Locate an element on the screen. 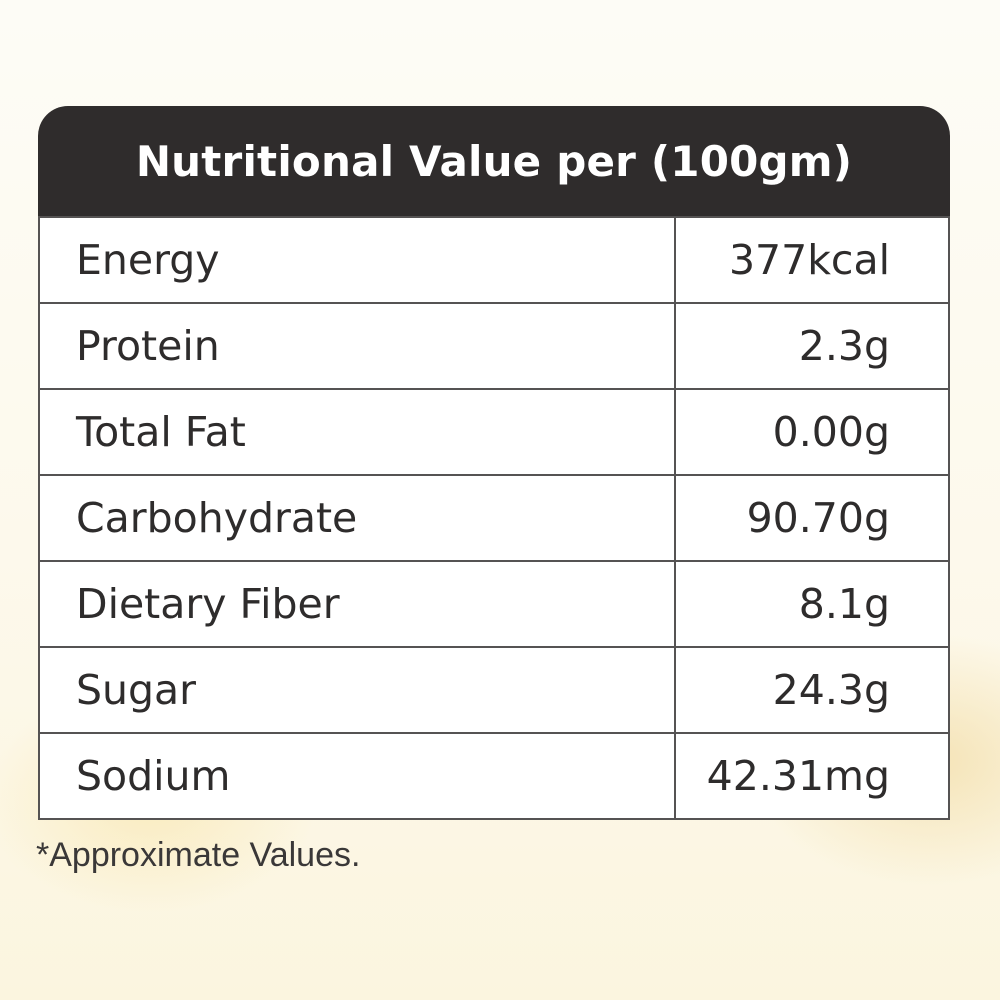 The width and height of the screenshot is (1000, 1000). nutrient-name: Dietary Fiber is located at coordinates (357, 604).